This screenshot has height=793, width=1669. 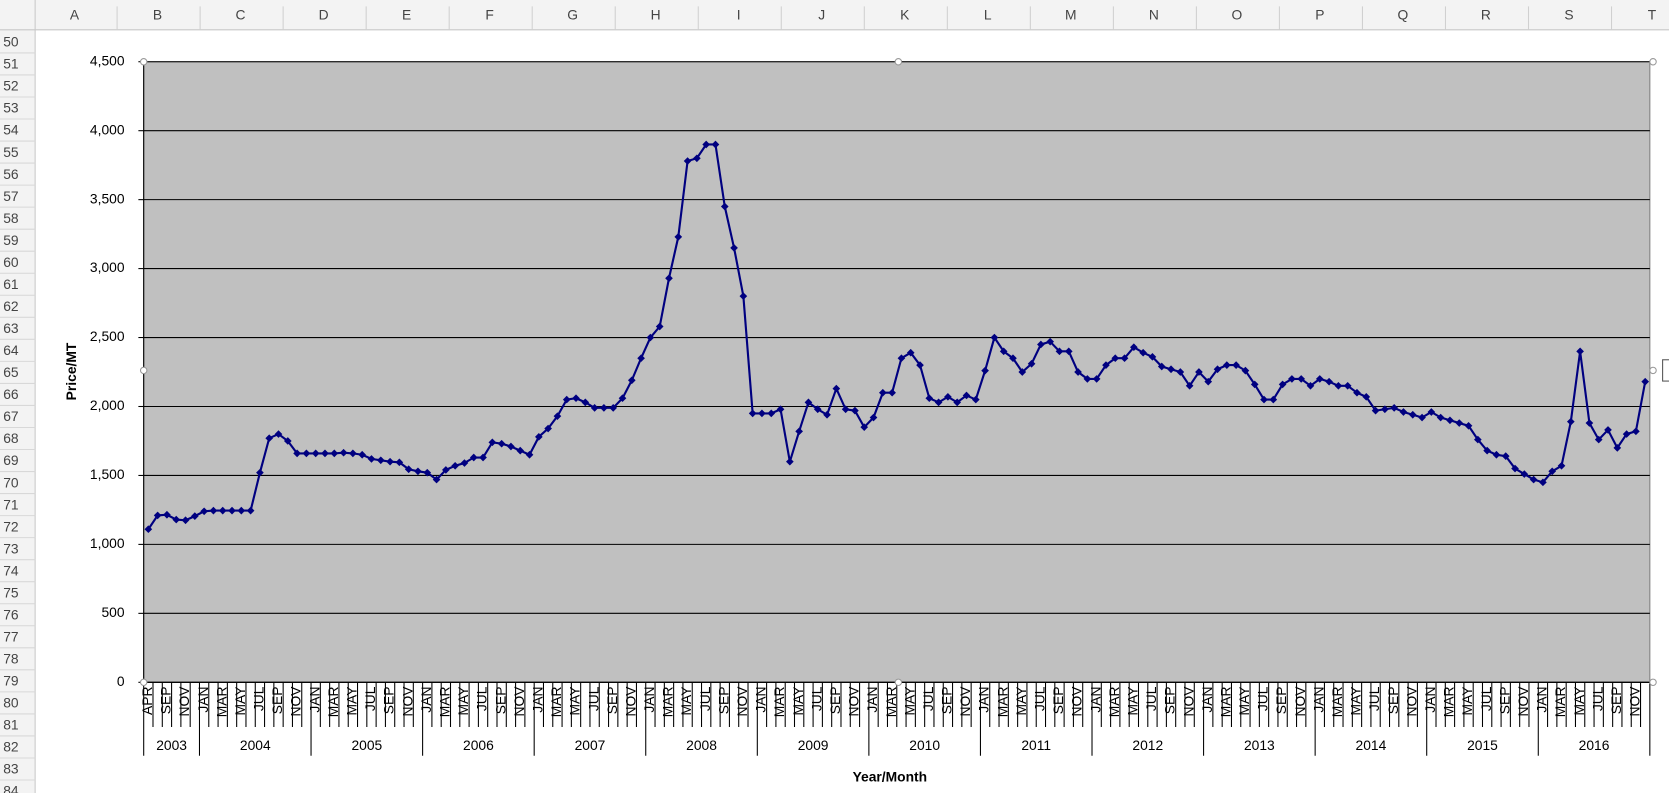 I want to click on row-header: 73, so click(x=11, y=548).